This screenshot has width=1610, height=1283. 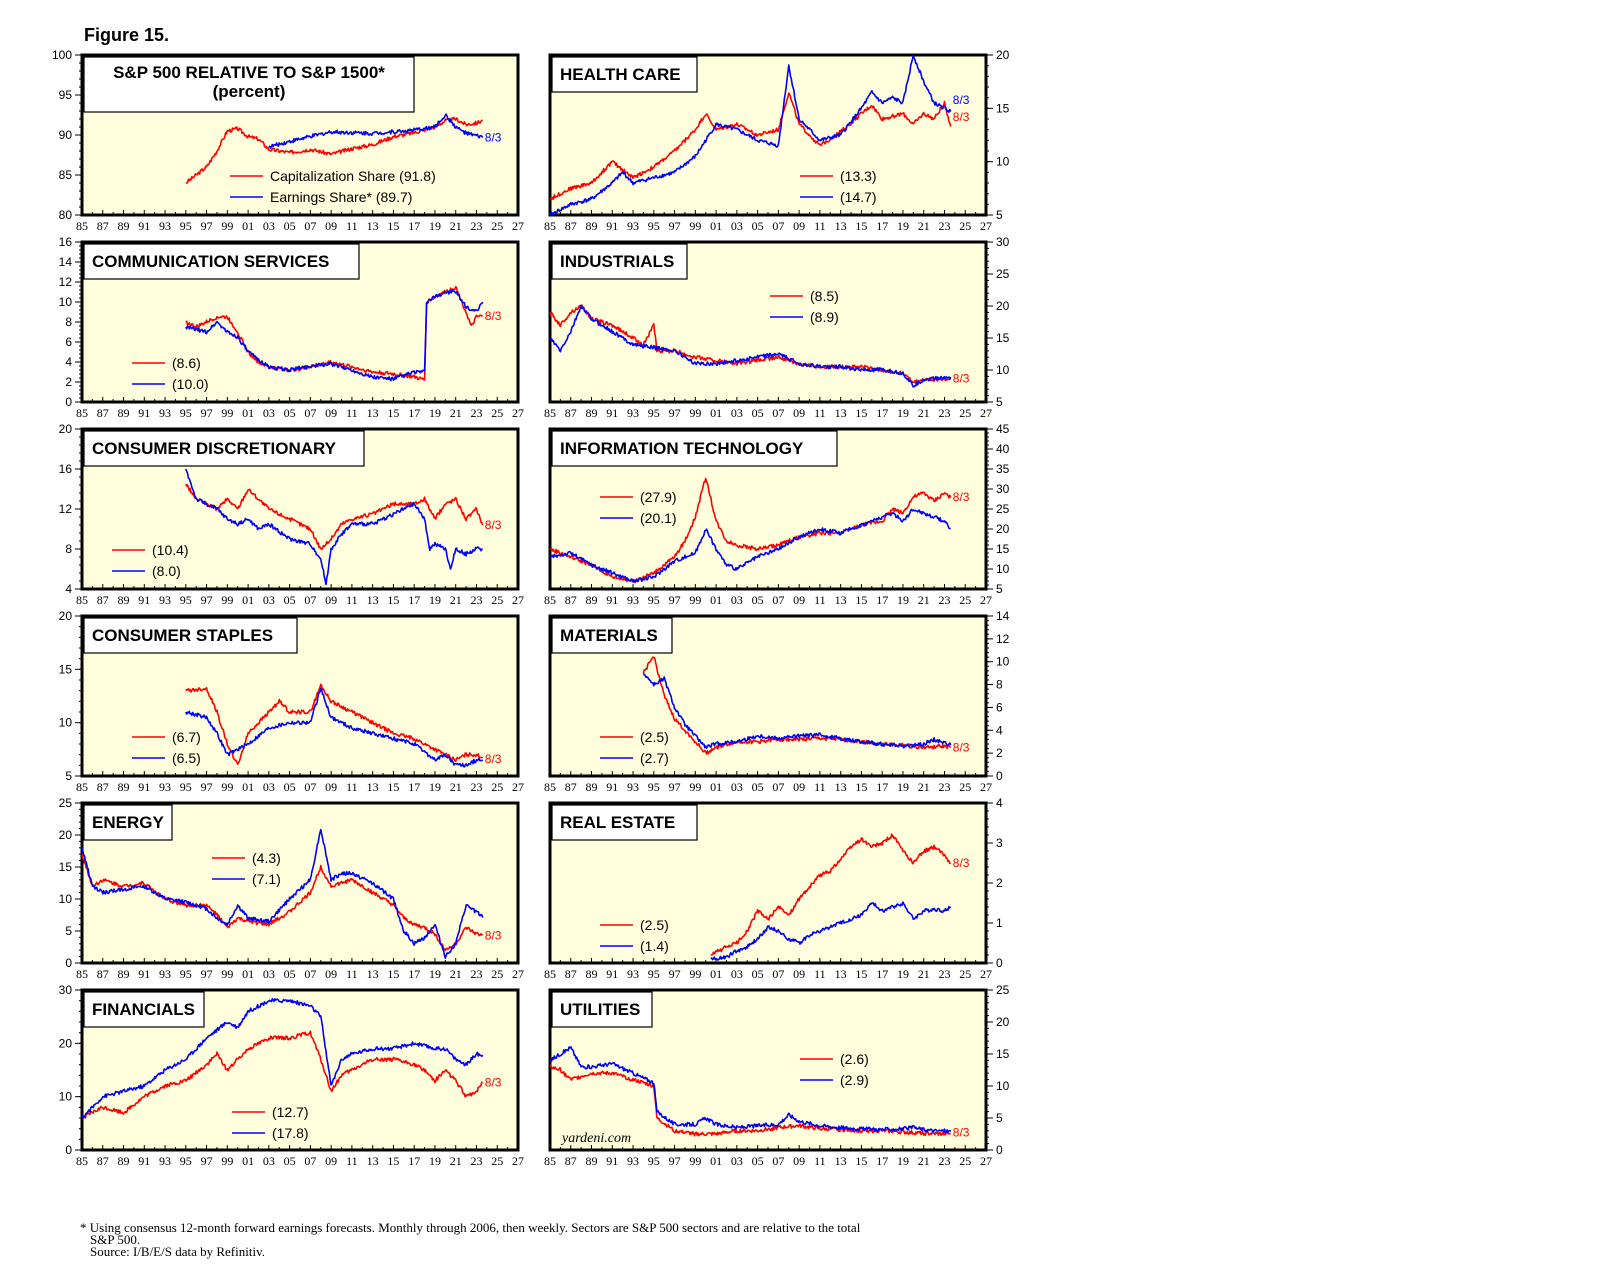 I want to click on x-tick-label: 91, so click(x=144, y=974).